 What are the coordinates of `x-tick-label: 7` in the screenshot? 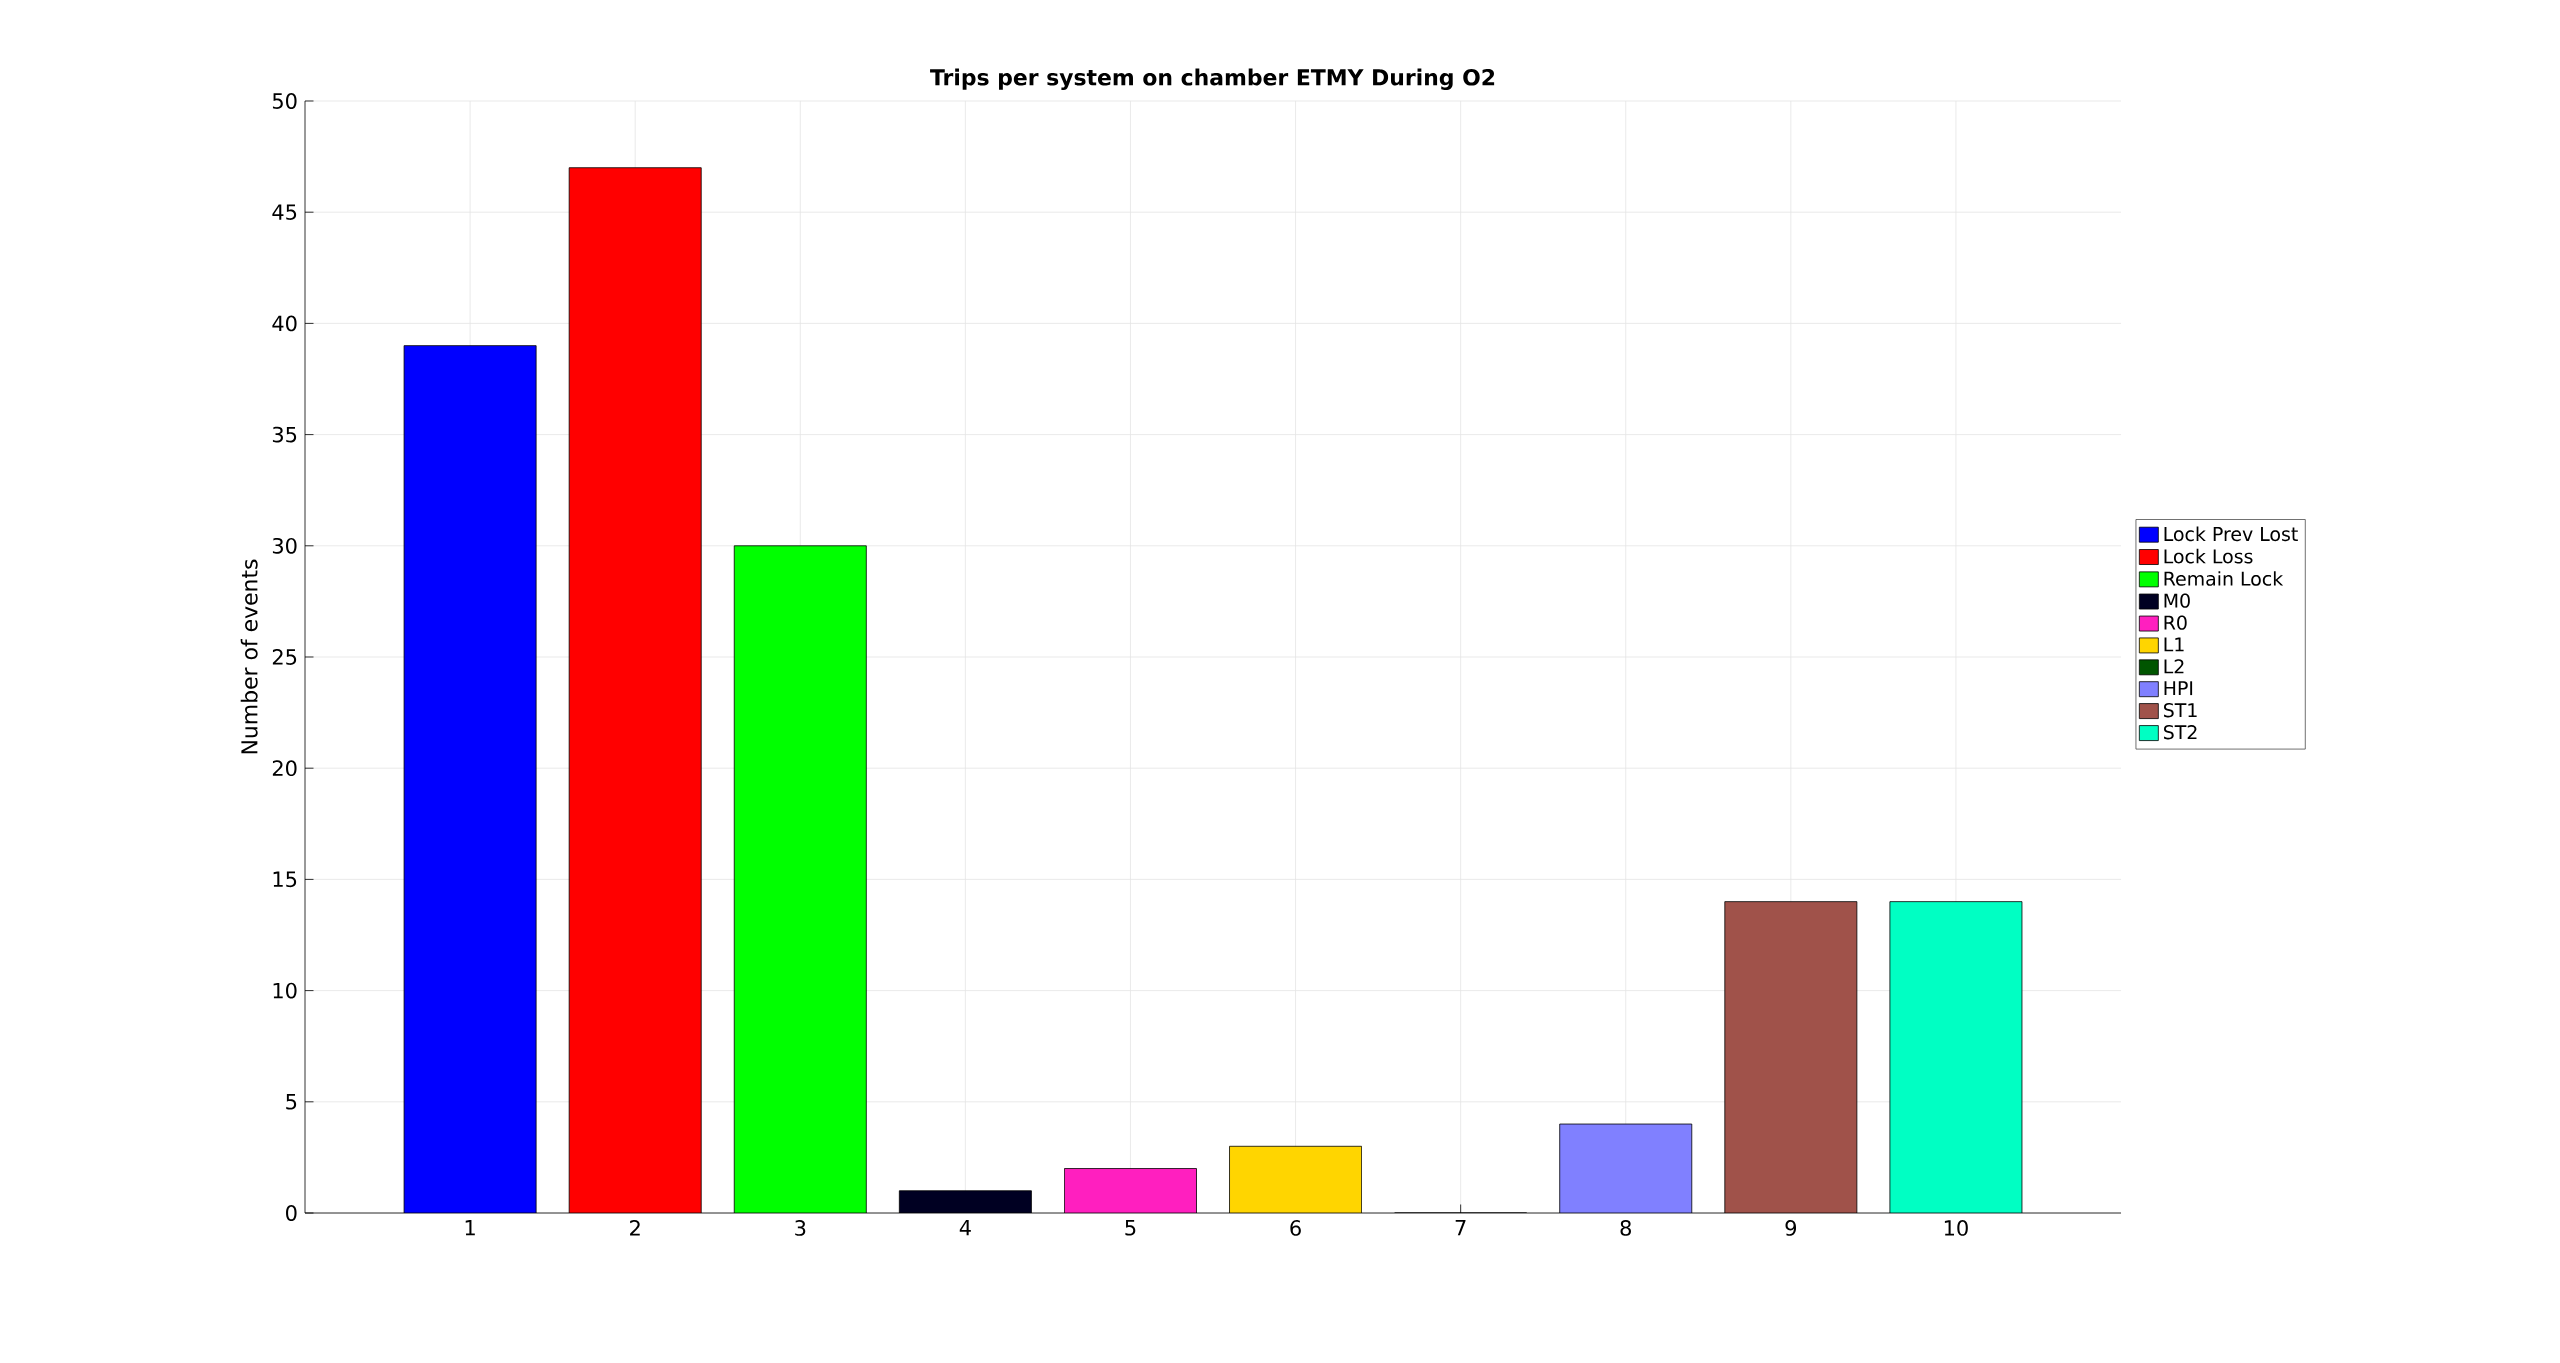 It's located at (1460, 1228).